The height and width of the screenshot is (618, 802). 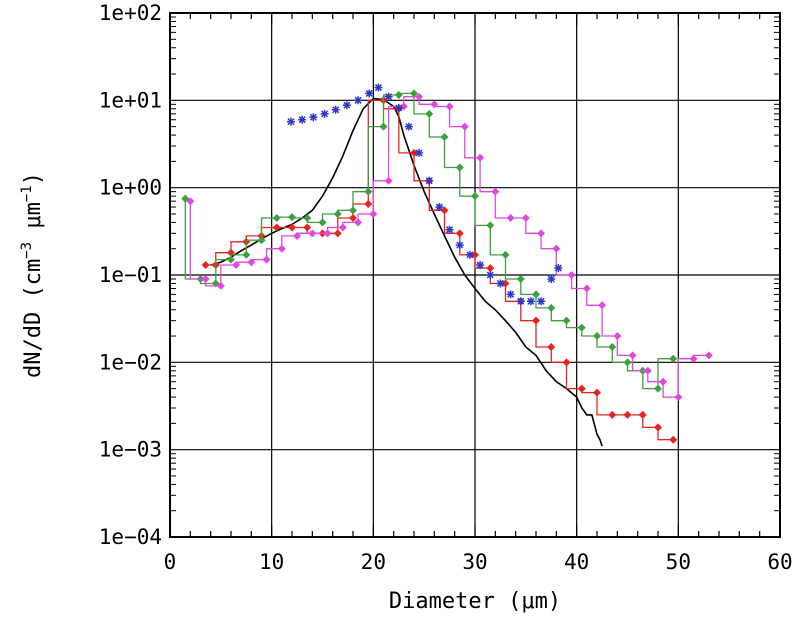 What do you see at coordinates (373, 562) in the screenshot?
I see `x-tick-label: 20` at bounding box center [373, 562].